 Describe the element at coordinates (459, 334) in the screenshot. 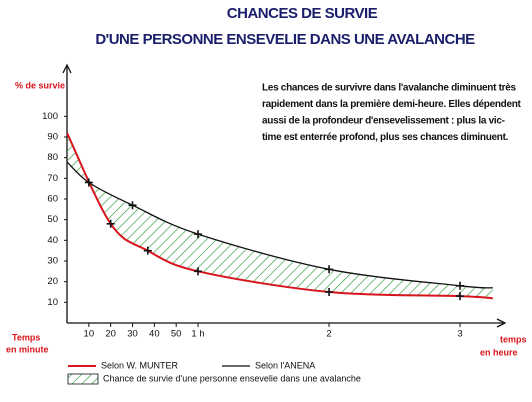

I see `x-tick-label: 3` at that location.